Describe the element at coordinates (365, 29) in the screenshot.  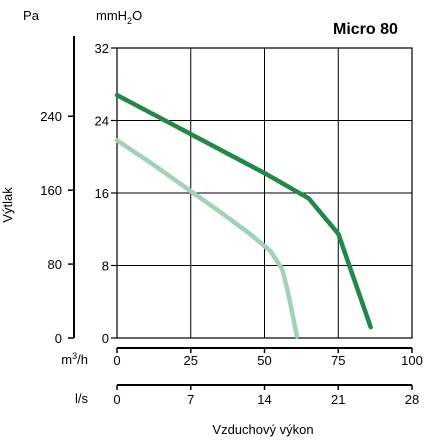
I see `chart-title: Micro 80` at that location.